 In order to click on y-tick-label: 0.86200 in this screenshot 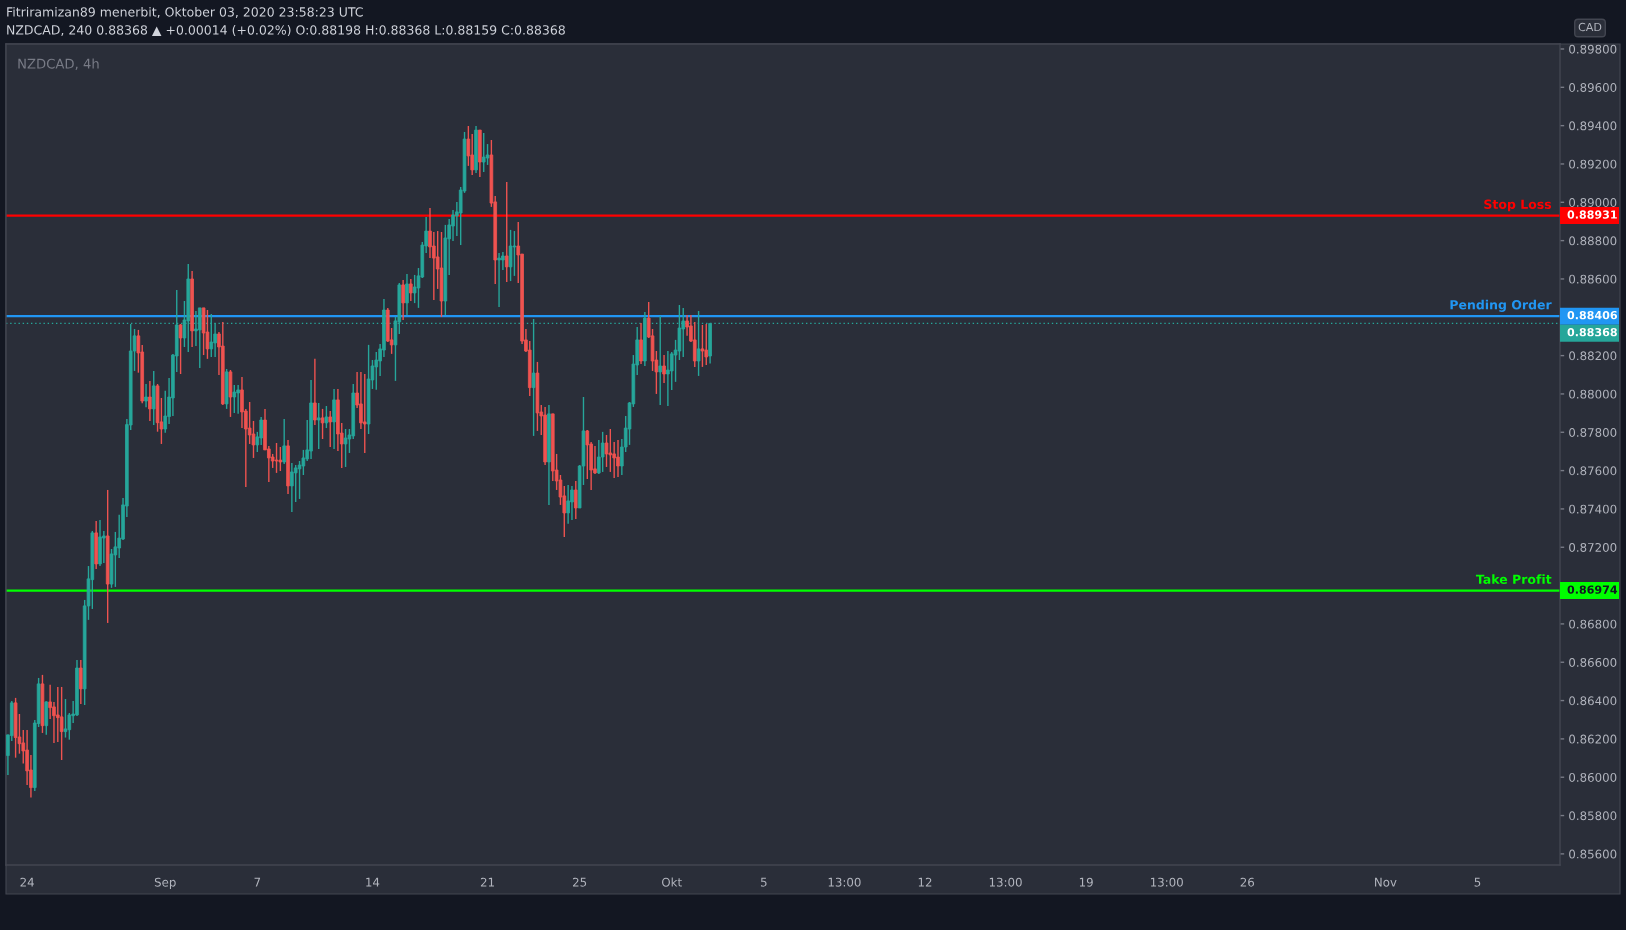, I will do `click(1593, 739)`.